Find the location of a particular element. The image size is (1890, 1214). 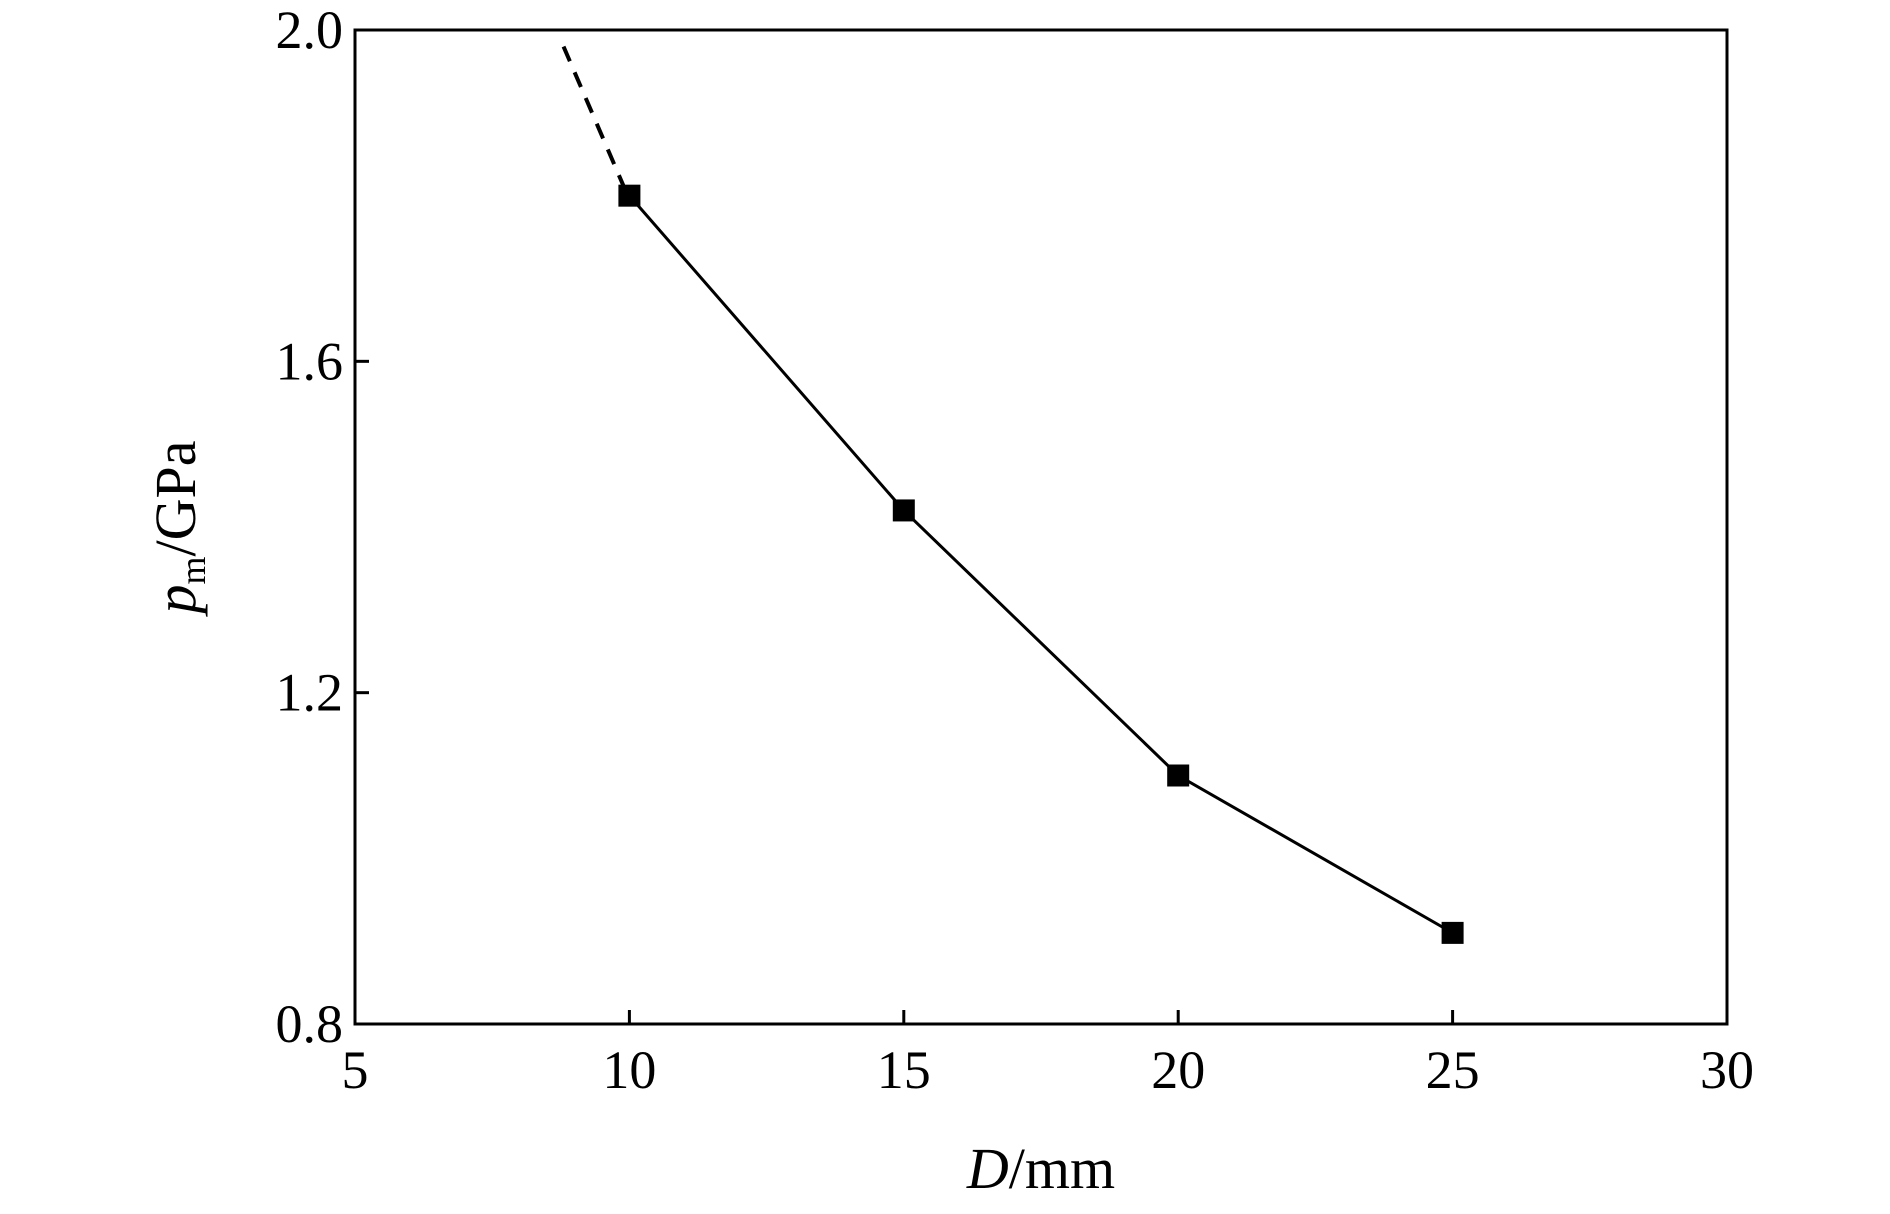

x-tick-label: 15 is located at coordinates (904, 1070).